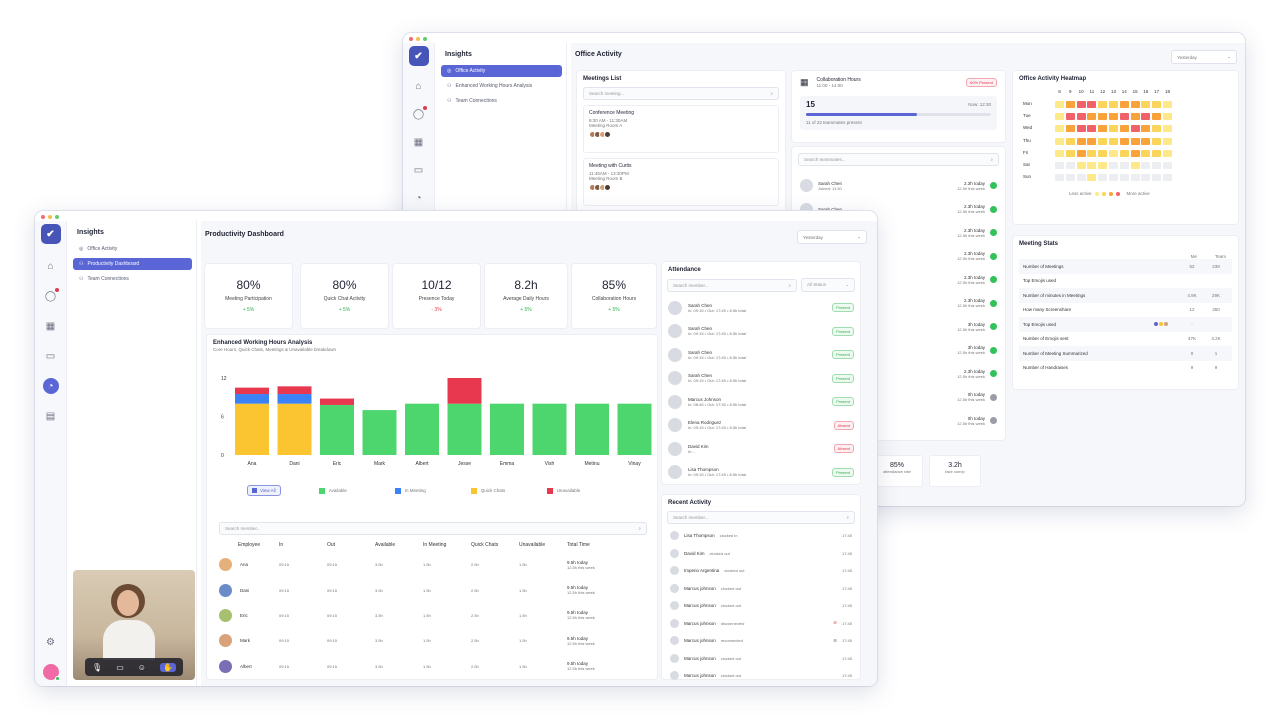 Image resolution: width=1280 pixels, height=720 pixels. Describe the element at coordinates (50, 642) in the screenshot. I see `settings-gear-icon: ⚙` at that location.